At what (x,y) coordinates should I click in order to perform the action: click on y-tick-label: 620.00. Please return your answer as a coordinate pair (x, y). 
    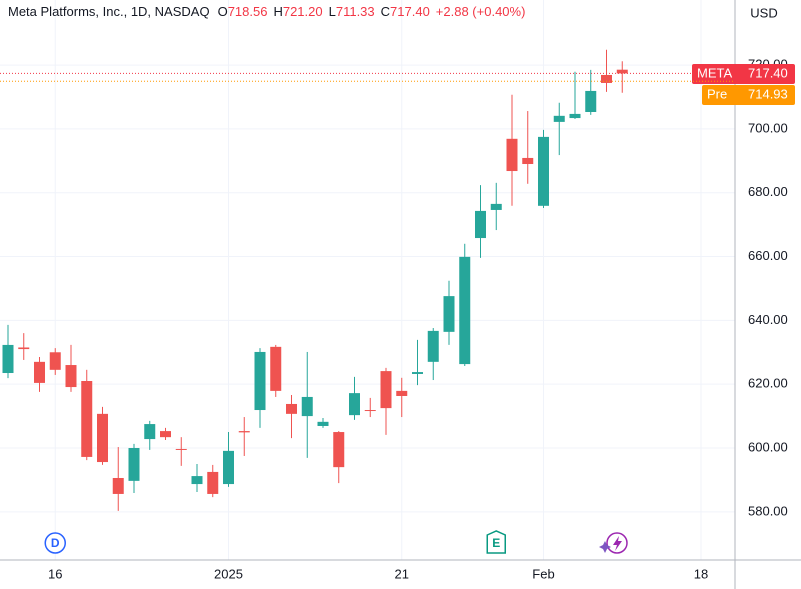
    Looking at the image, I should click on (768, 383).